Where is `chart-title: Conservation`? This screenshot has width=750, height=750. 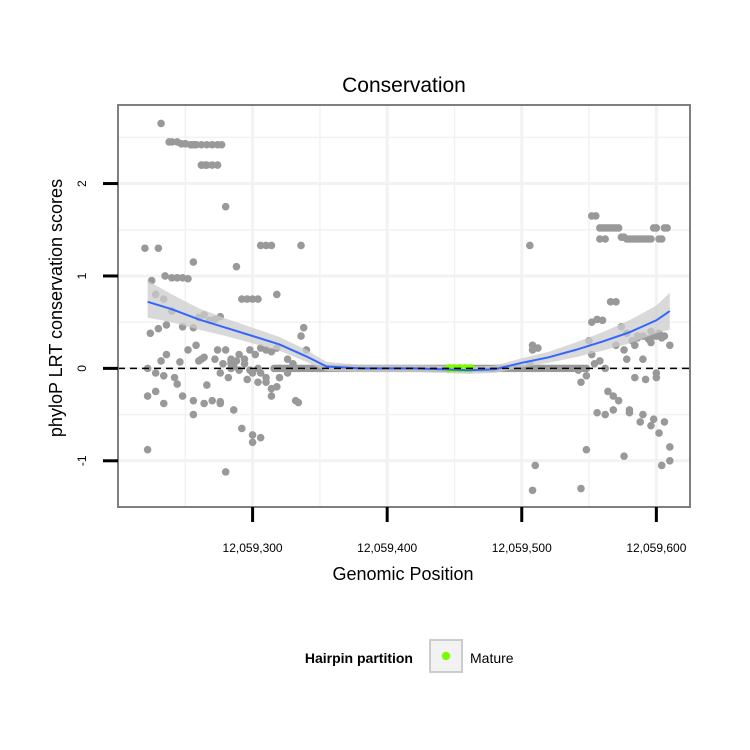
chart-title: Conservation is located at coordinates (404, 85).